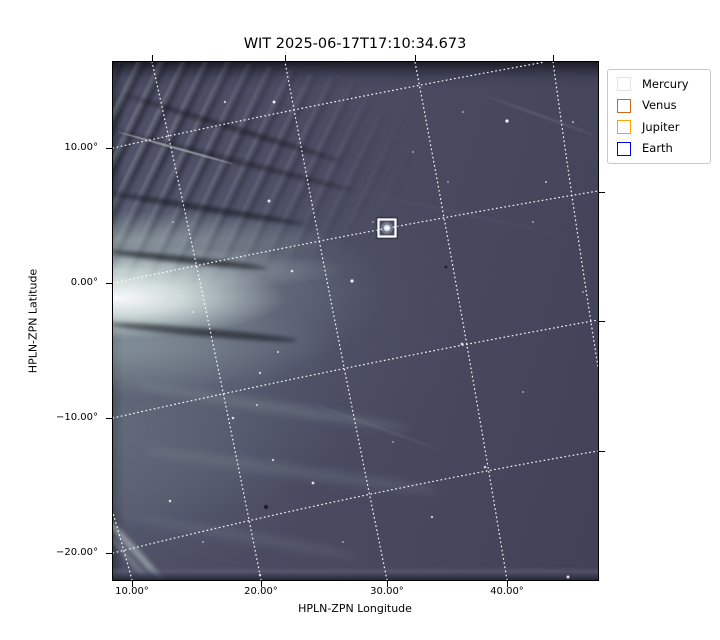  What do you see at coordinates (355, 44) in the screenshot?
I see `page-title: WIT 2025-06-17T17:10:34.673` at bounding box center [355, 44].